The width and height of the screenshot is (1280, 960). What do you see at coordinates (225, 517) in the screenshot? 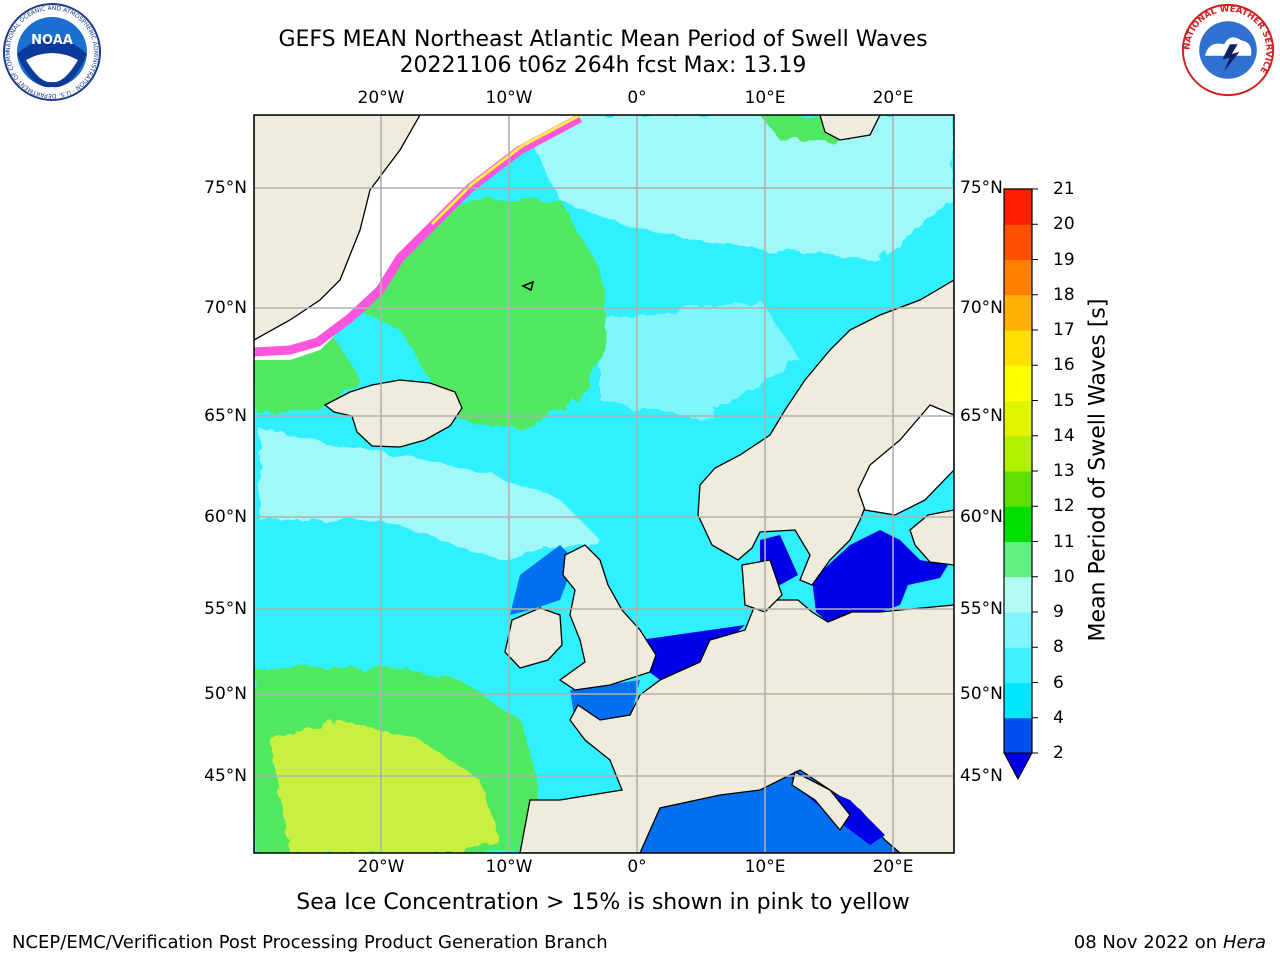
I see `lat-label-left: 60°N` at bounding box center [225, 517].